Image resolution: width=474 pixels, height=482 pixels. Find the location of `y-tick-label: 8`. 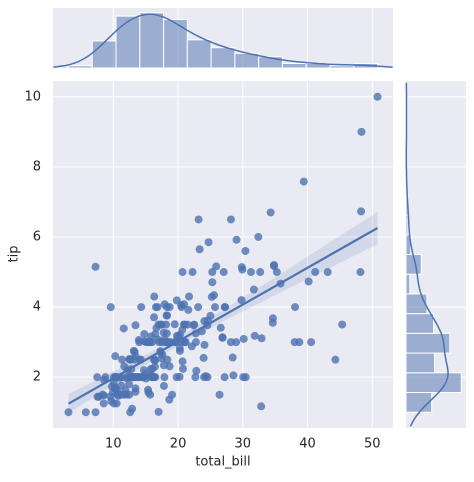

y-tick-label: 8 is located at coordinates (37, 166).